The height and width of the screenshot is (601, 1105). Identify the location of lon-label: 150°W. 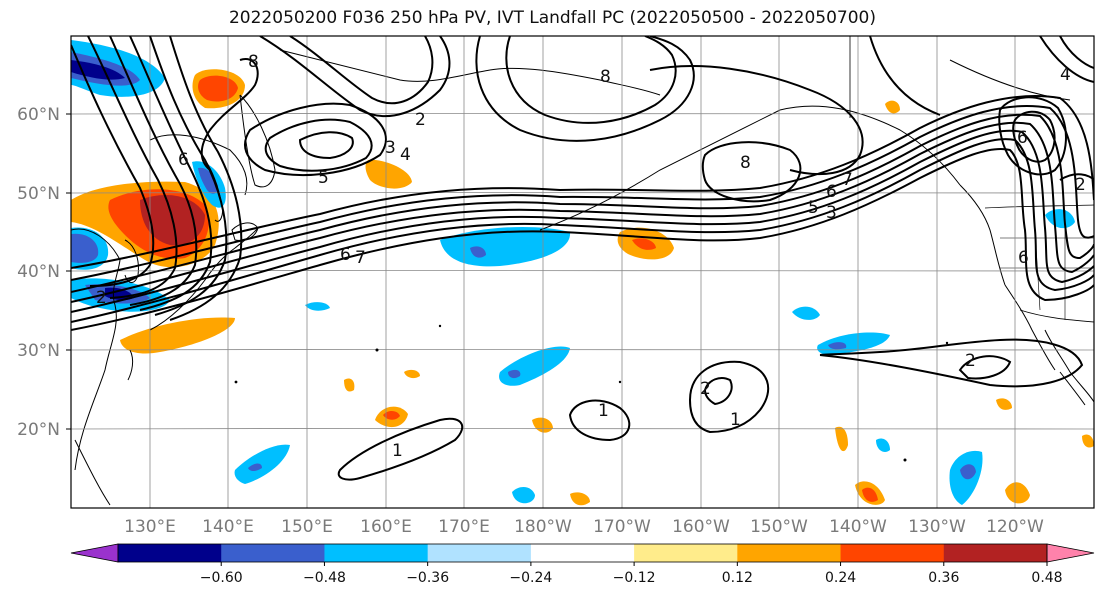
(779, 527).